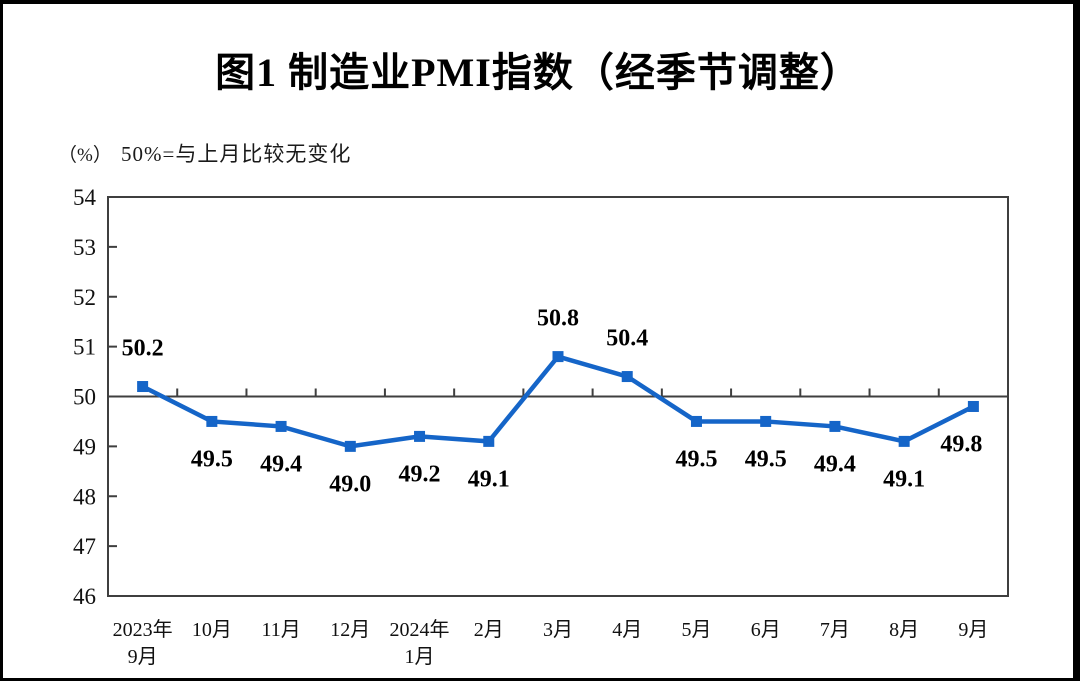 This screenshot has height=681, width=1080. What do you see at coordinates (350, 484) in the screenshot?
I see `data-value-label: 49.0` at bounding box center [350, 484].